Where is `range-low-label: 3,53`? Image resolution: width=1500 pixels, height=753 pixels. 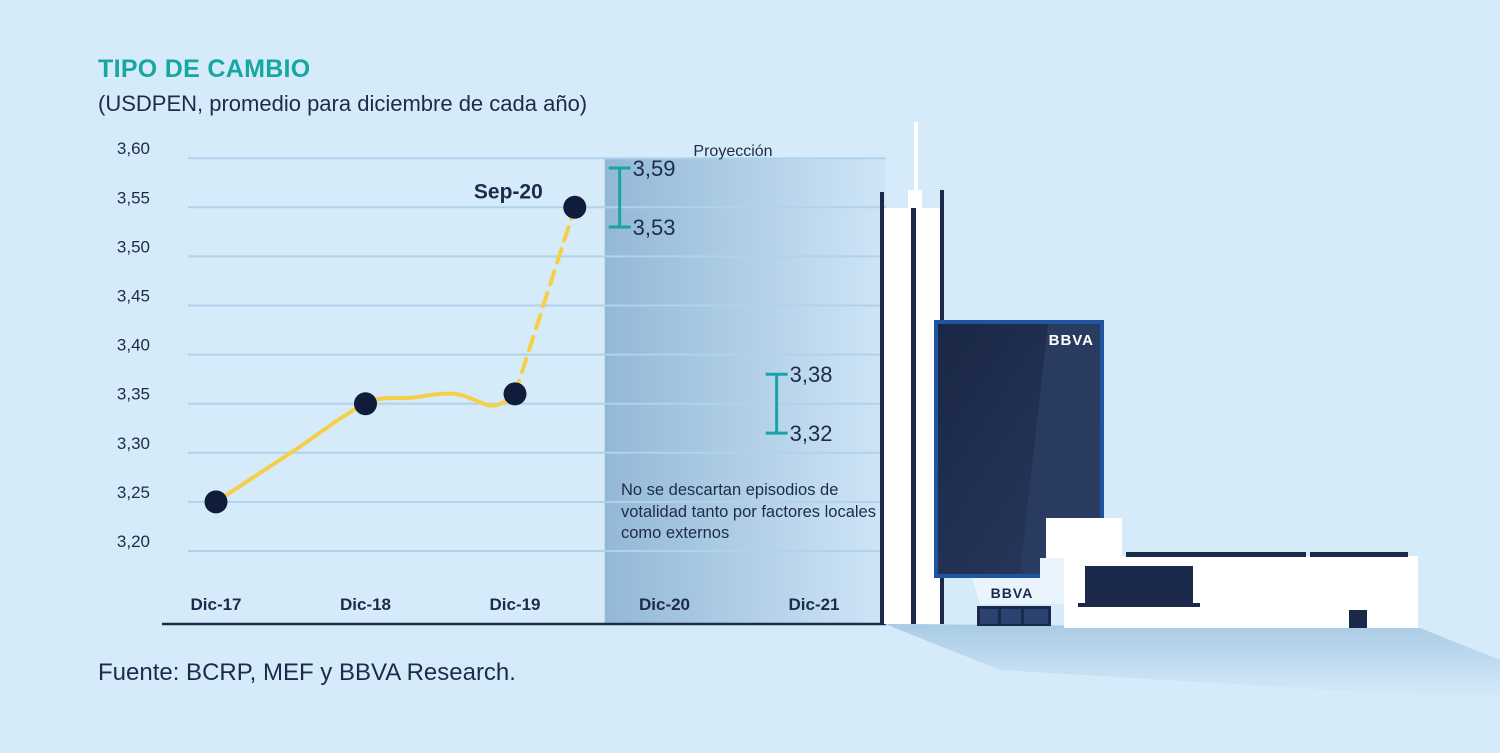 range-low-label: 3,53 is located at coordinates (654, 227).